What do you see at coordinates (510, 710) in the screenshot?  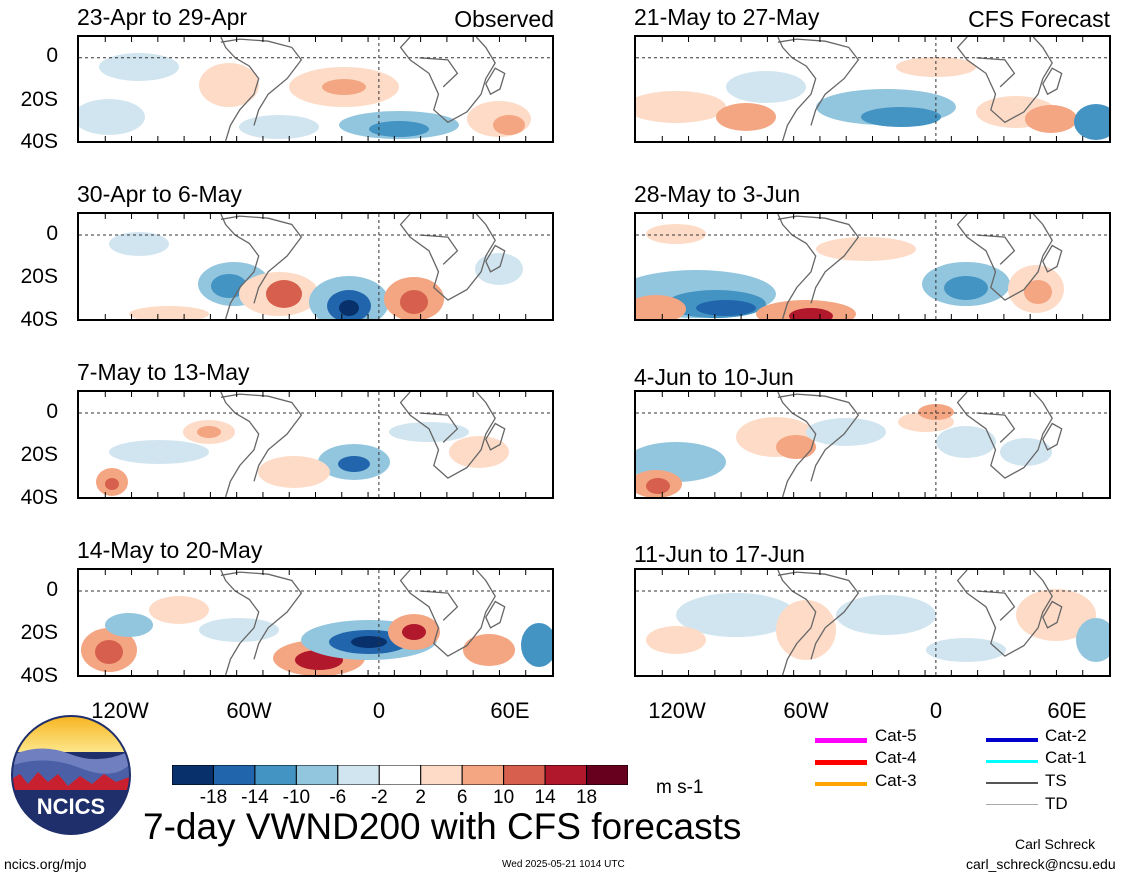 I see `x-tick-60e: 60E` at bounding box center [510, 710].